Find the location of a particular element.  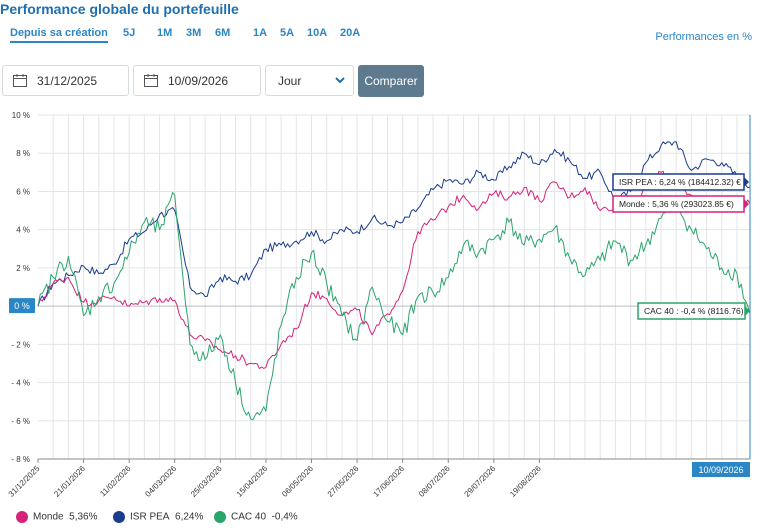

x-tick-label: 29/07/2026 is located at coordinates (480, 481).